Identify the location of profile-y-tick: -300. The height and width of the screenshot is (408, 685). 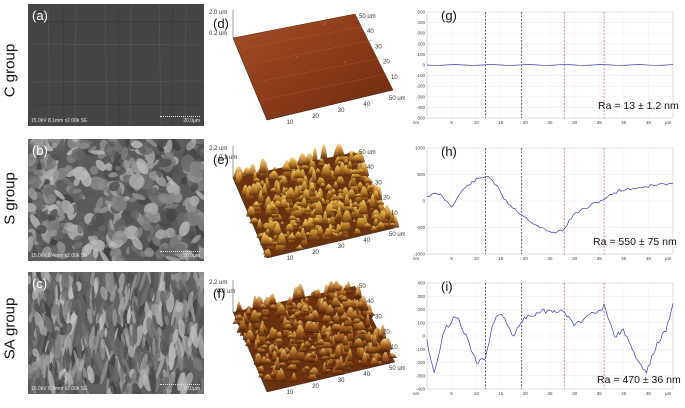
(421, 375).